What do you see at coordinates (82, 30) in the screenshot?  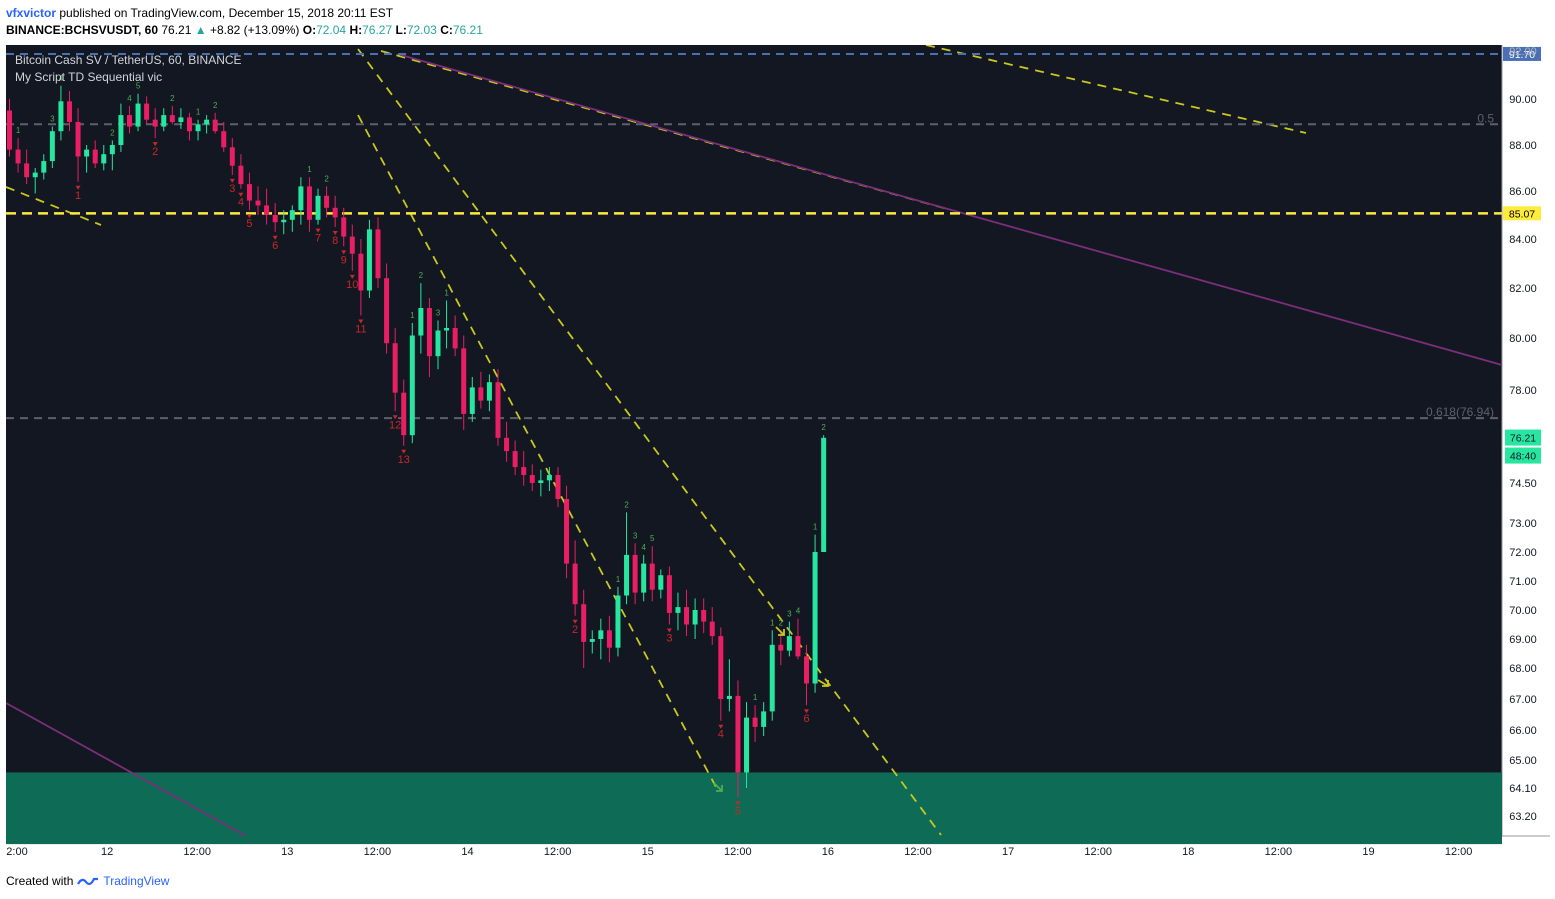 I see `symbol-label: BINANCE:BCHSVUSDT, 60` at bounding box center [82, 30].